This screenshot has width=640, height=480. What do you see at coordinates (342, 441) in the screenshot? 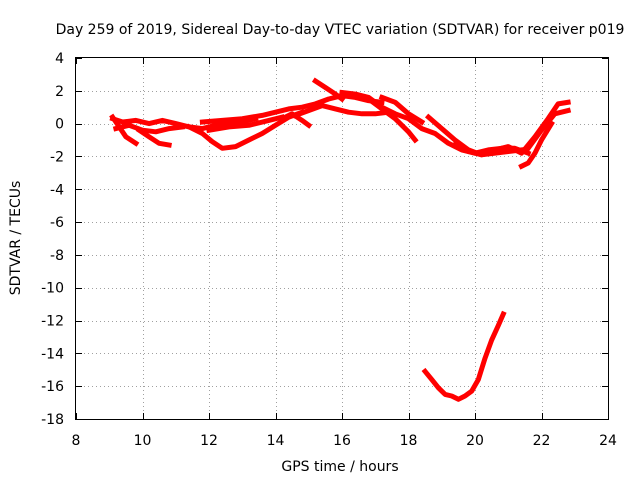
I see `x-tick-label: 16` at bounding box center [342, 441].